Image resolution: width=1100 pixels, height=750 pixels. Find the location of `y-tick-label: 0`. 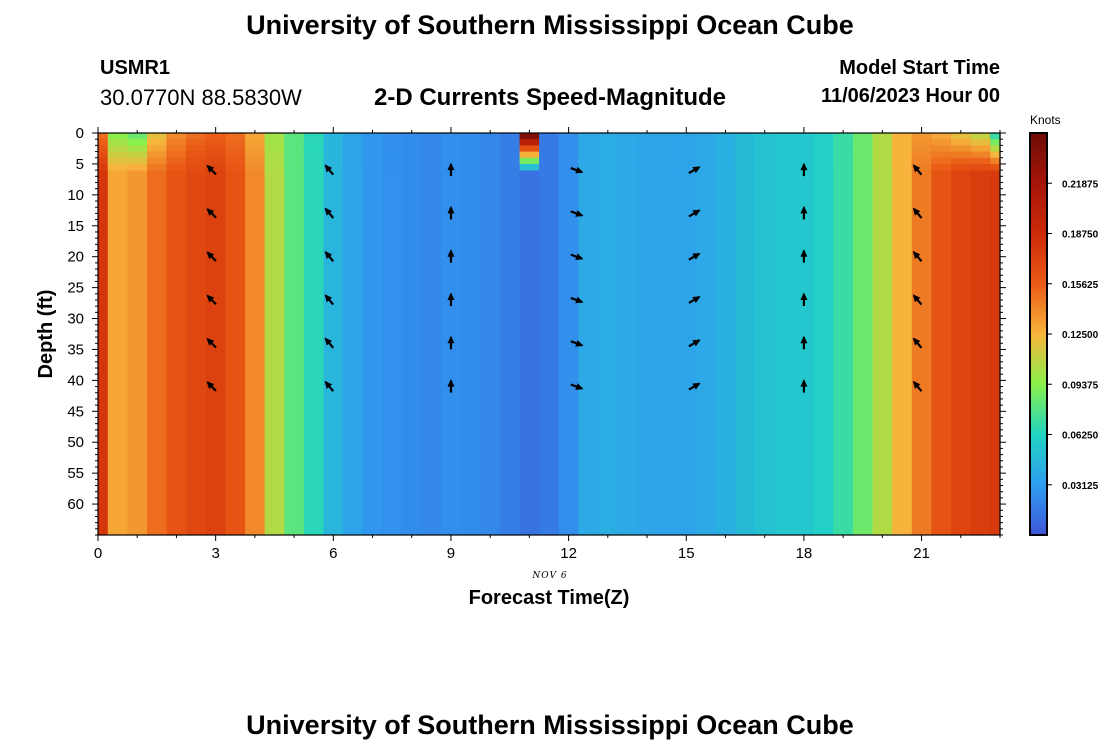

y-tick-label: 0 is located at coordinates (80, 133).